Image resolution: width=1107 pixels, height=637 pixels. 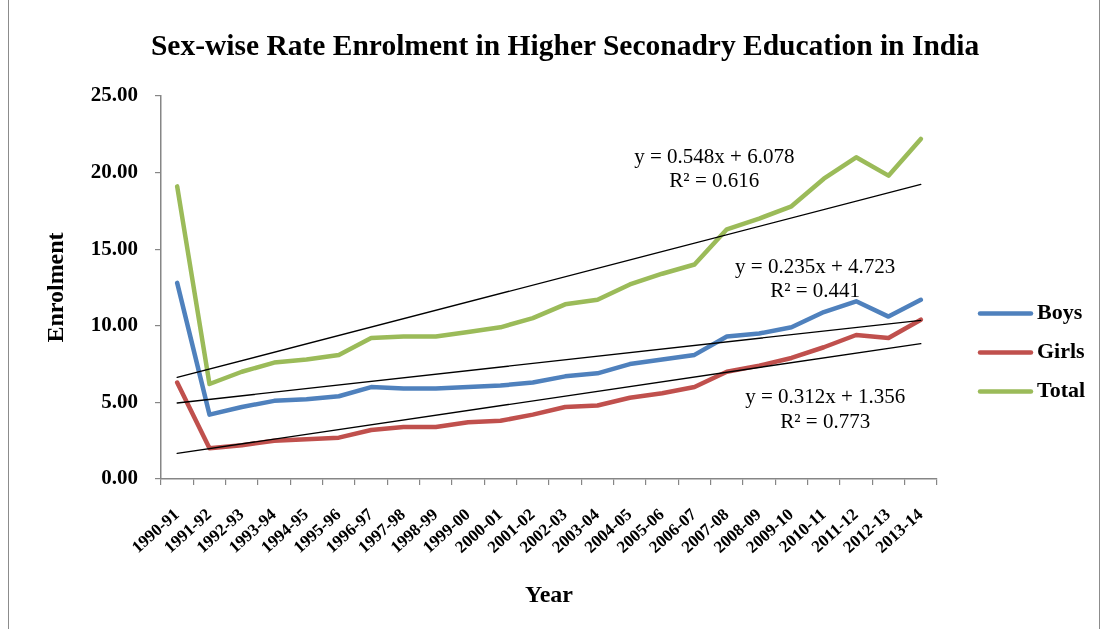 What do you see at coordinates (114, 324) in the screenshot?
I see `y-tick-label: 10.00` at bounding box center [114, 324].